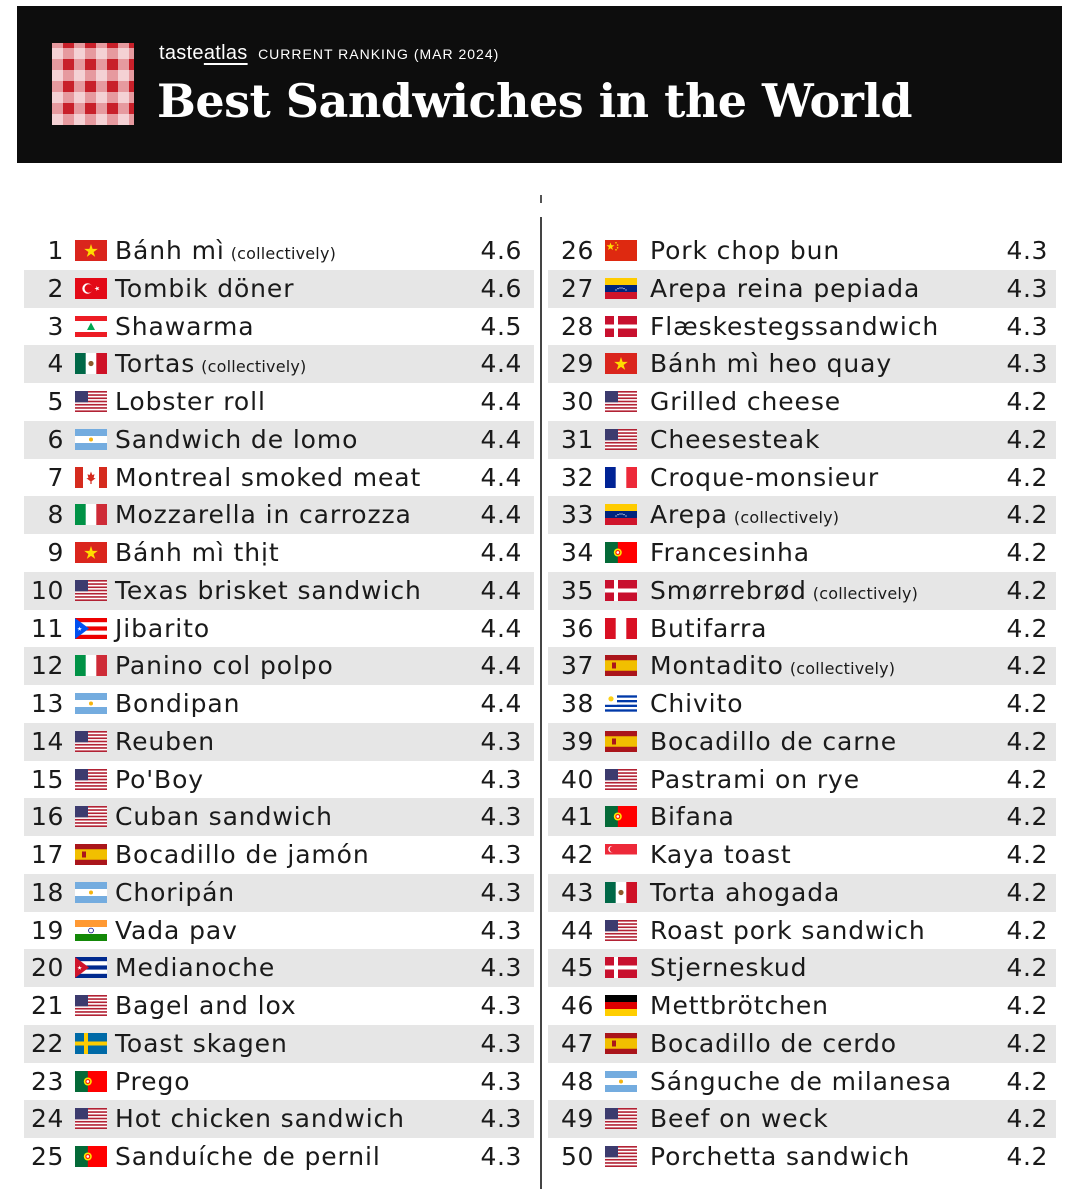  I want to click on rank-number: 19, so click(47, 930).